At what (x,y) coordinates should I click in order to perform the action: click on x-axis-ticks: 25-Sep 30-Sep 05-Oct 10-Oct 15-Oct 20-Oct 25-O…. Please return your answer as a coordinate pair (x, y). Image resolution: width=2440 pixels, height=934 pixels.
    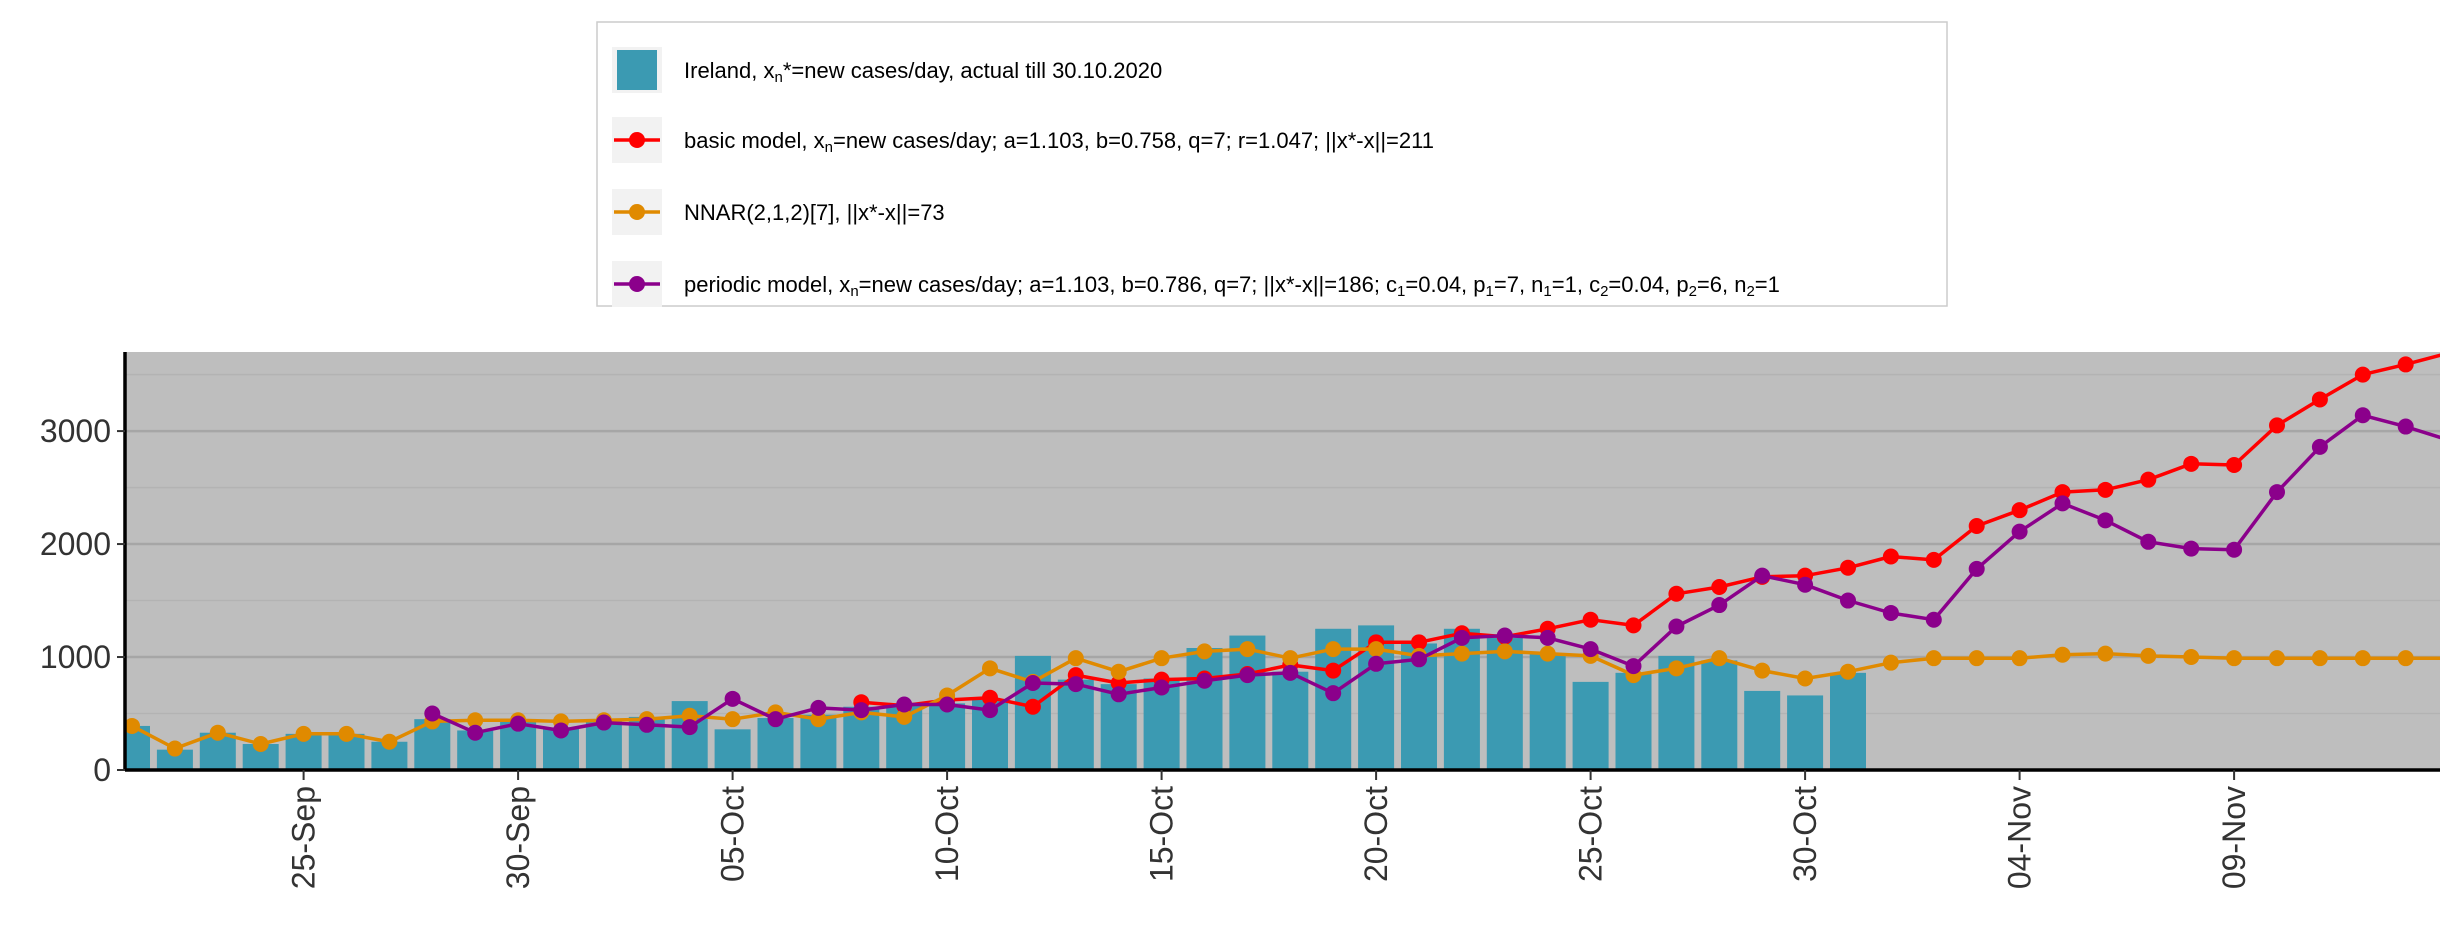
    Looking at the image, I should click on (1269, 829).